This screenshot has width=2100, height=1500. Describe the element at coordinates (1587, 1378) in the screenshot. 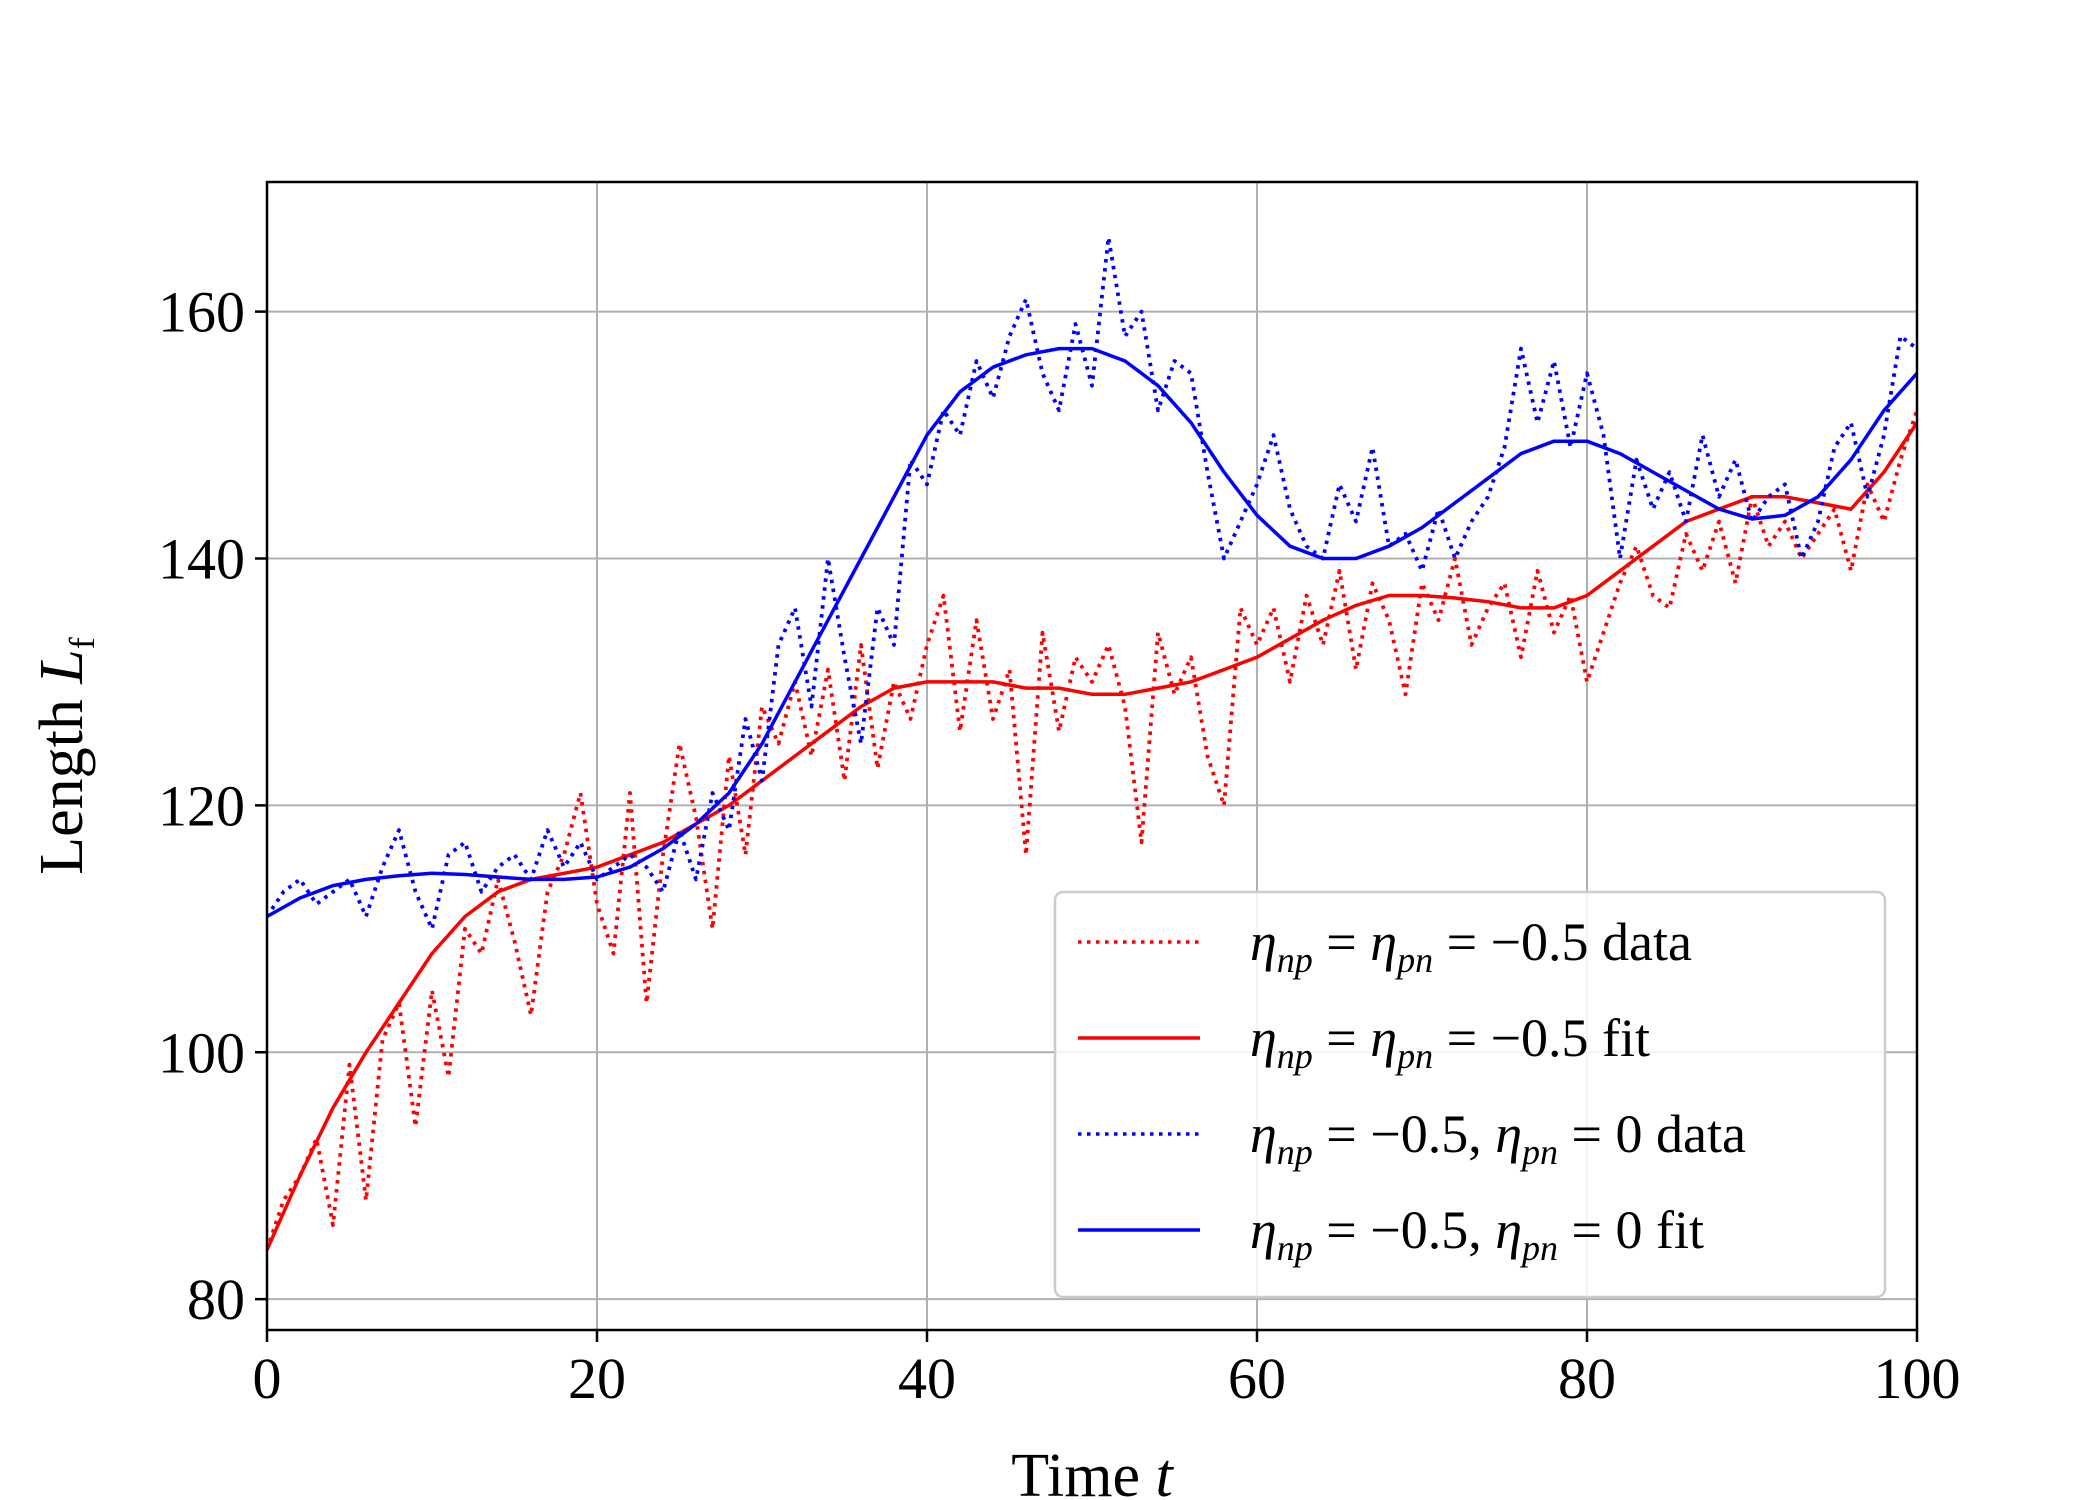

I see `x-tick-label: 80` at that location.